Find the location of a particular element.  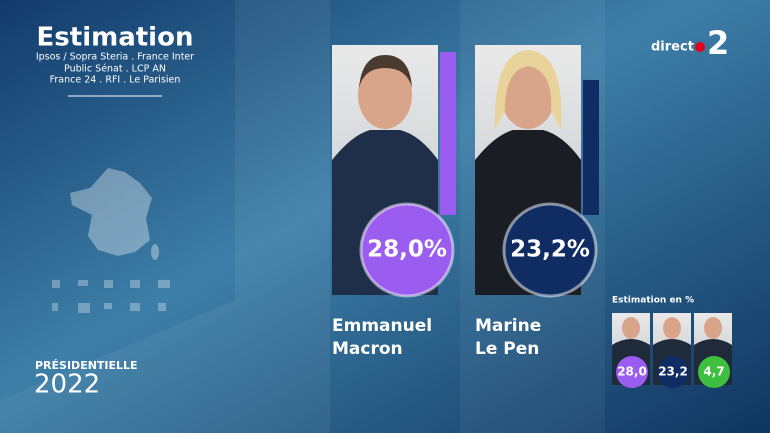

last-name: Macron is located at coordinates (367, 349).